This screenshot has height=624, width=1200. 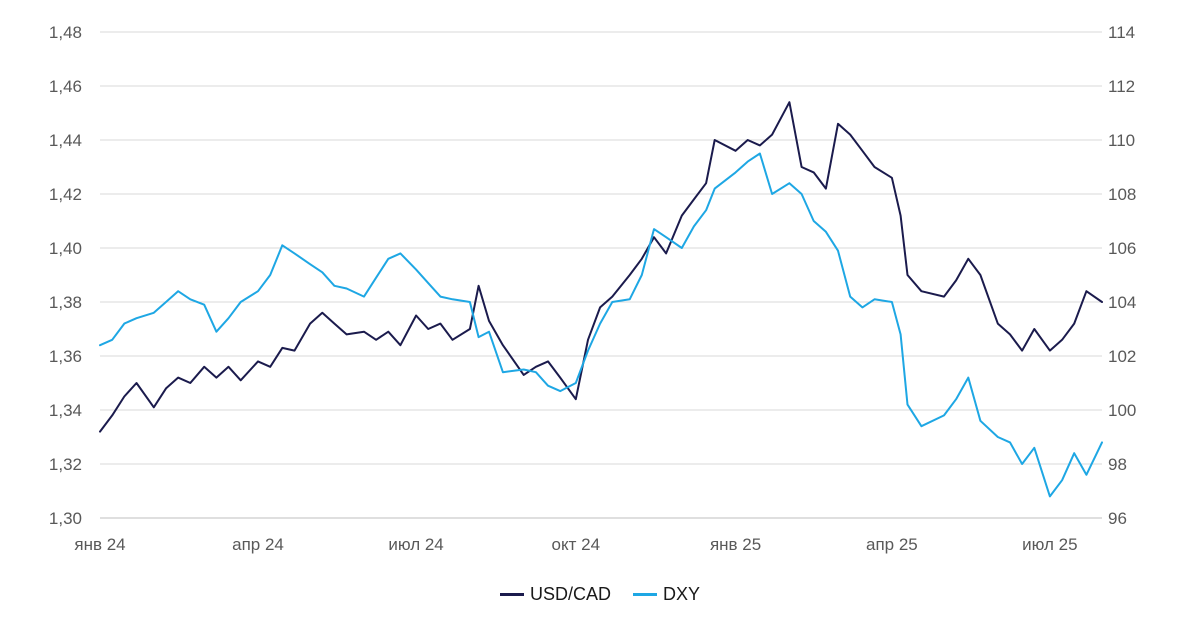 What do you see at coordinates (735, 544) in the screenshot?
I see `x-tick-label: янв 25` at bounding box center [735, 544].